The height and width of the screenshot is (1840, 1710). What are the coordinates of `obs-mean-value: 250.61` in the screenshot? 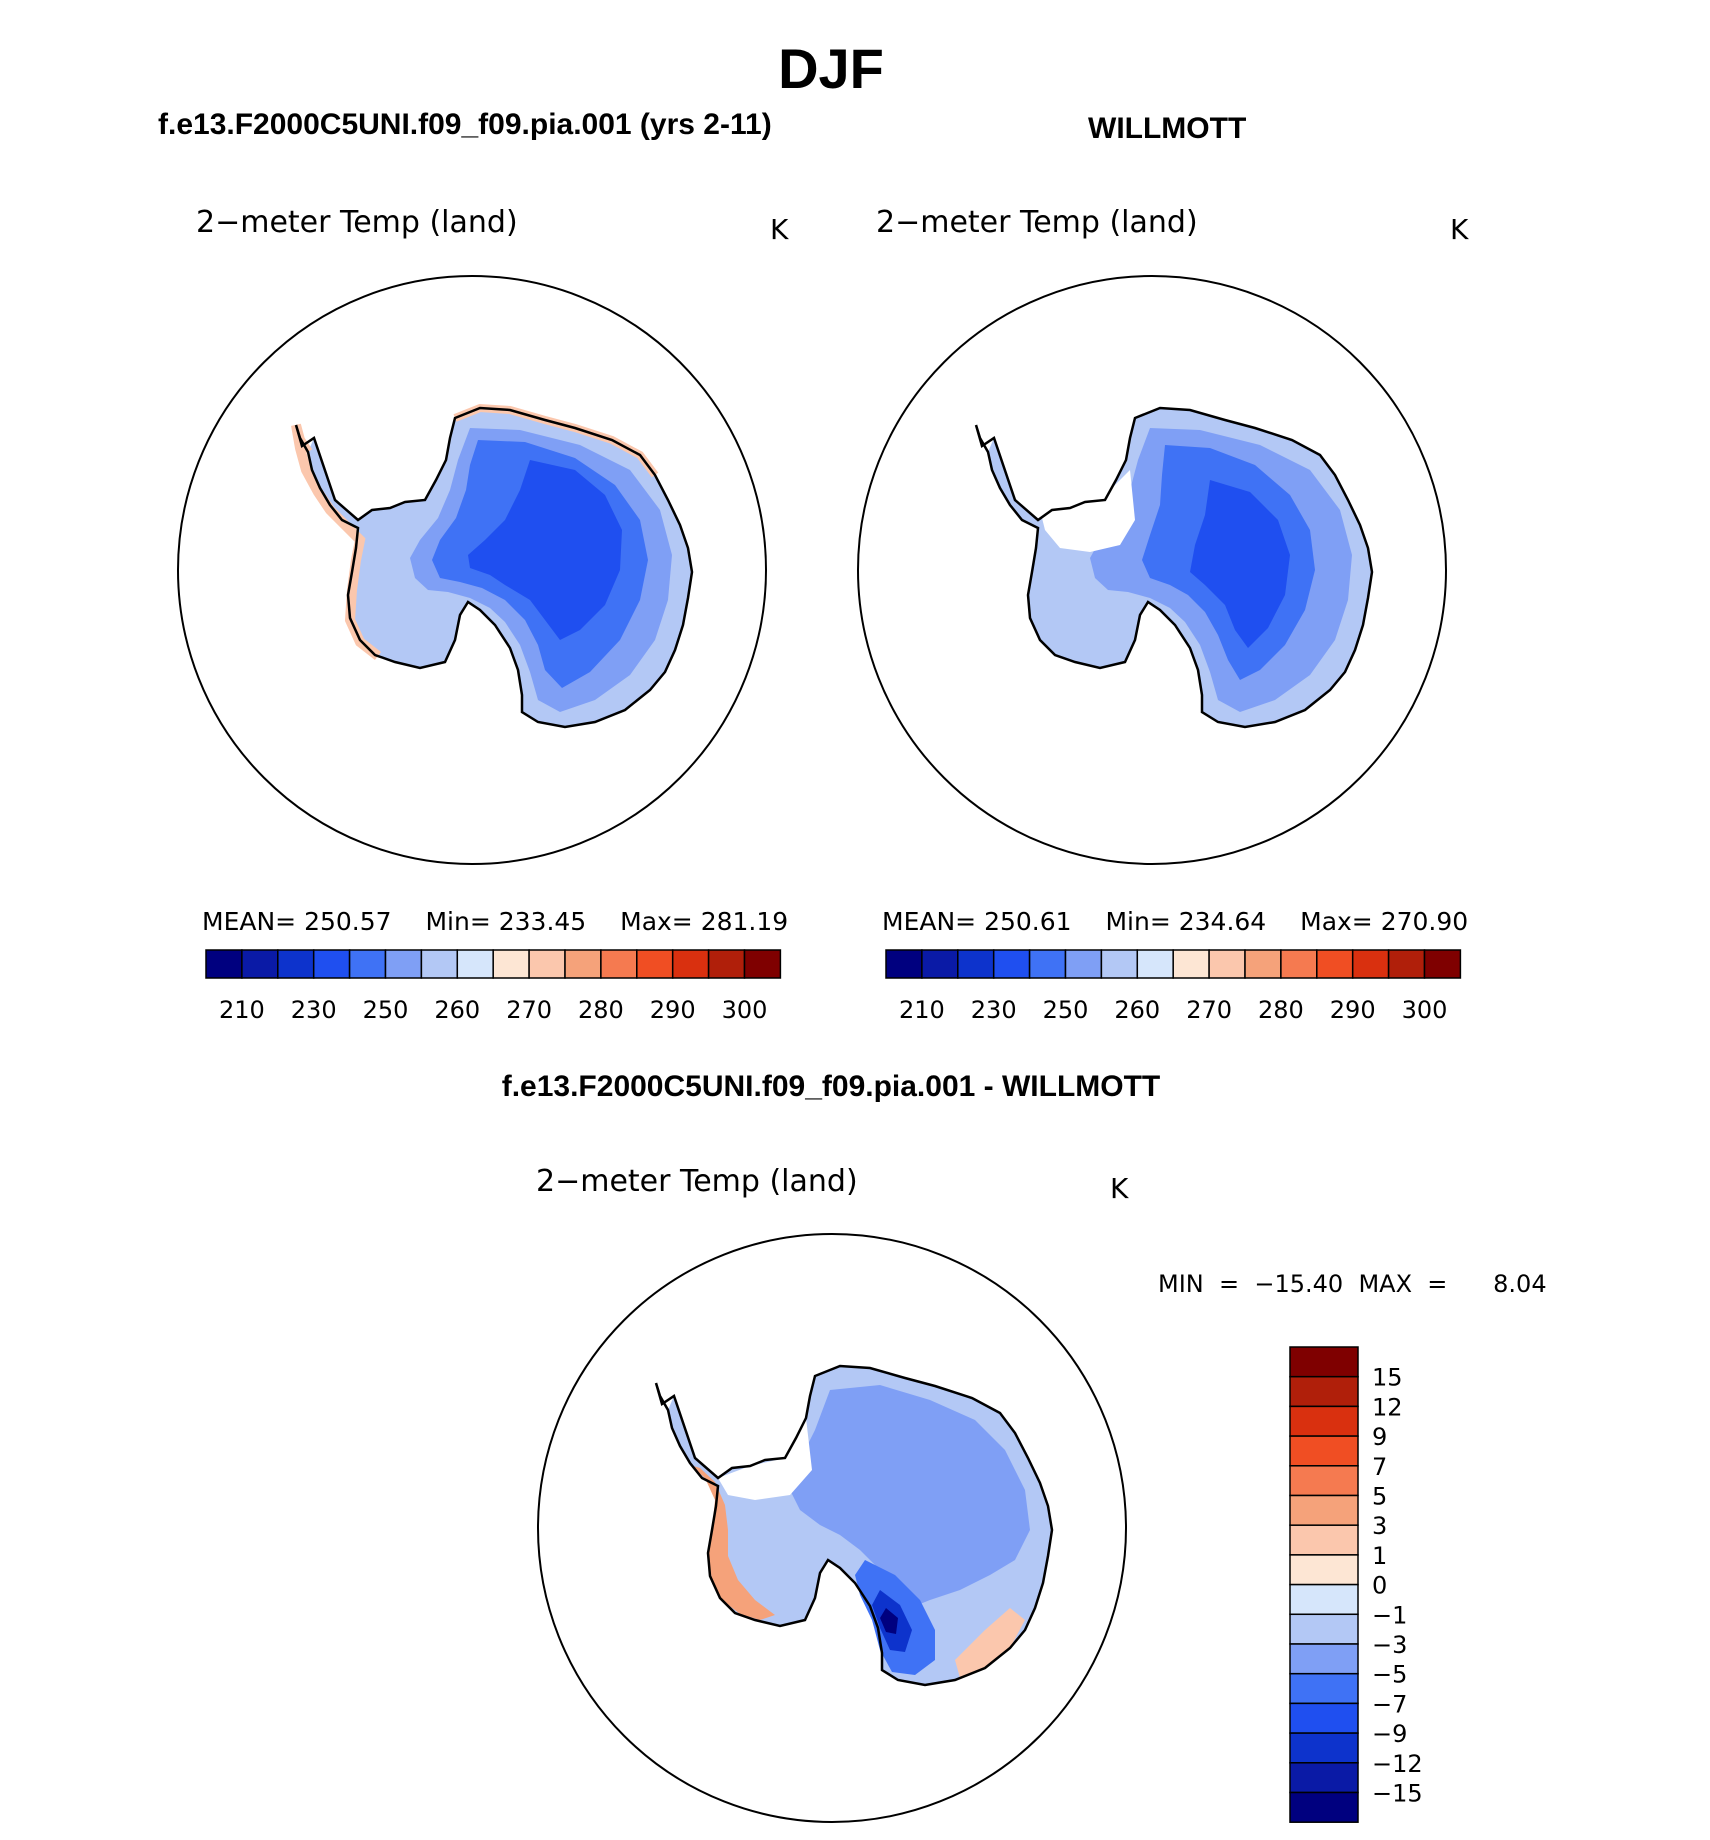 It's located at (1028, 921).